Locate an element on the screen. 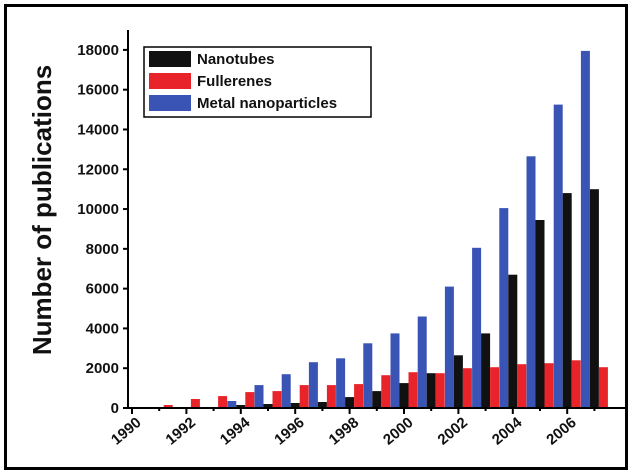 The width and height of the screenshot is (634, 474). bar-fullerenes-1992 is located at coordinates (195, 403).